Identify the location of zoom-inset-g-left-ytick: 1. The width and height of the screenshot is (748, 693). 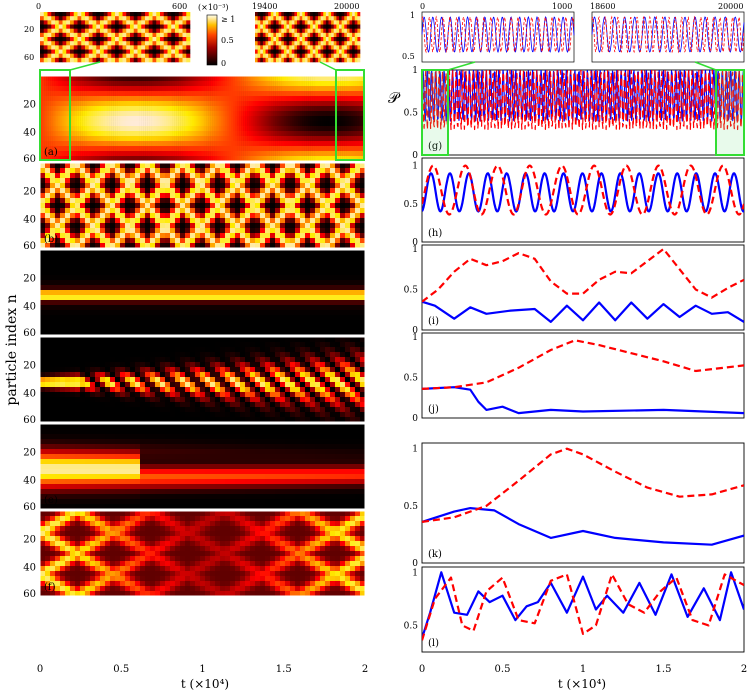
(412, 15).